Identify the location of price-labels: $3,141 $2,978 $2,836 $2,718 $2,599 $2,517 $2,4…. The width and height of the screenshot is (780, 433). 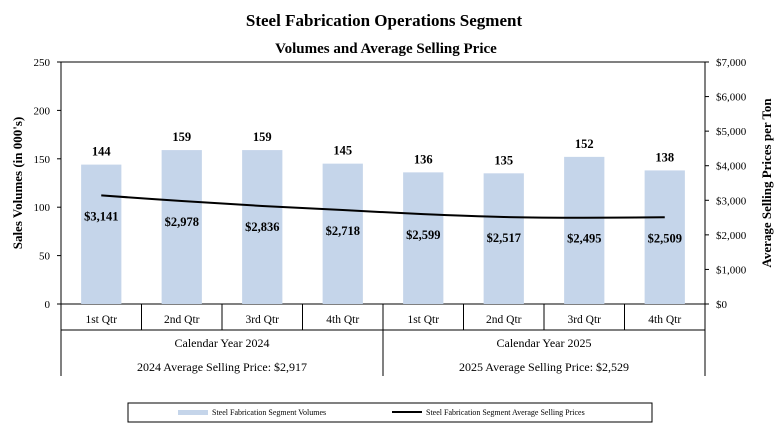
(383, 227).